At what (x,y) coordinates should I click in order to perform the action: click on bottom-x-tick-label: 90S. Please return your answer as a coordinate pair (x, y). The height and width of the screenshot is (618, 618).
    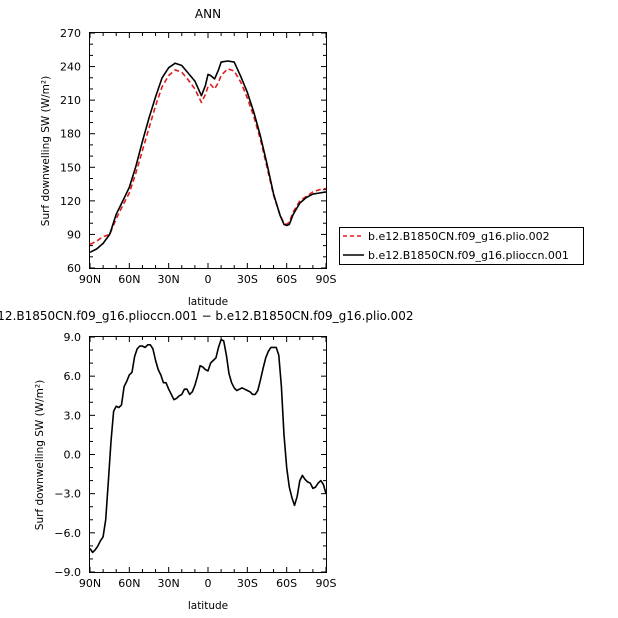
    Looking at the image, I should click on (326, 583).